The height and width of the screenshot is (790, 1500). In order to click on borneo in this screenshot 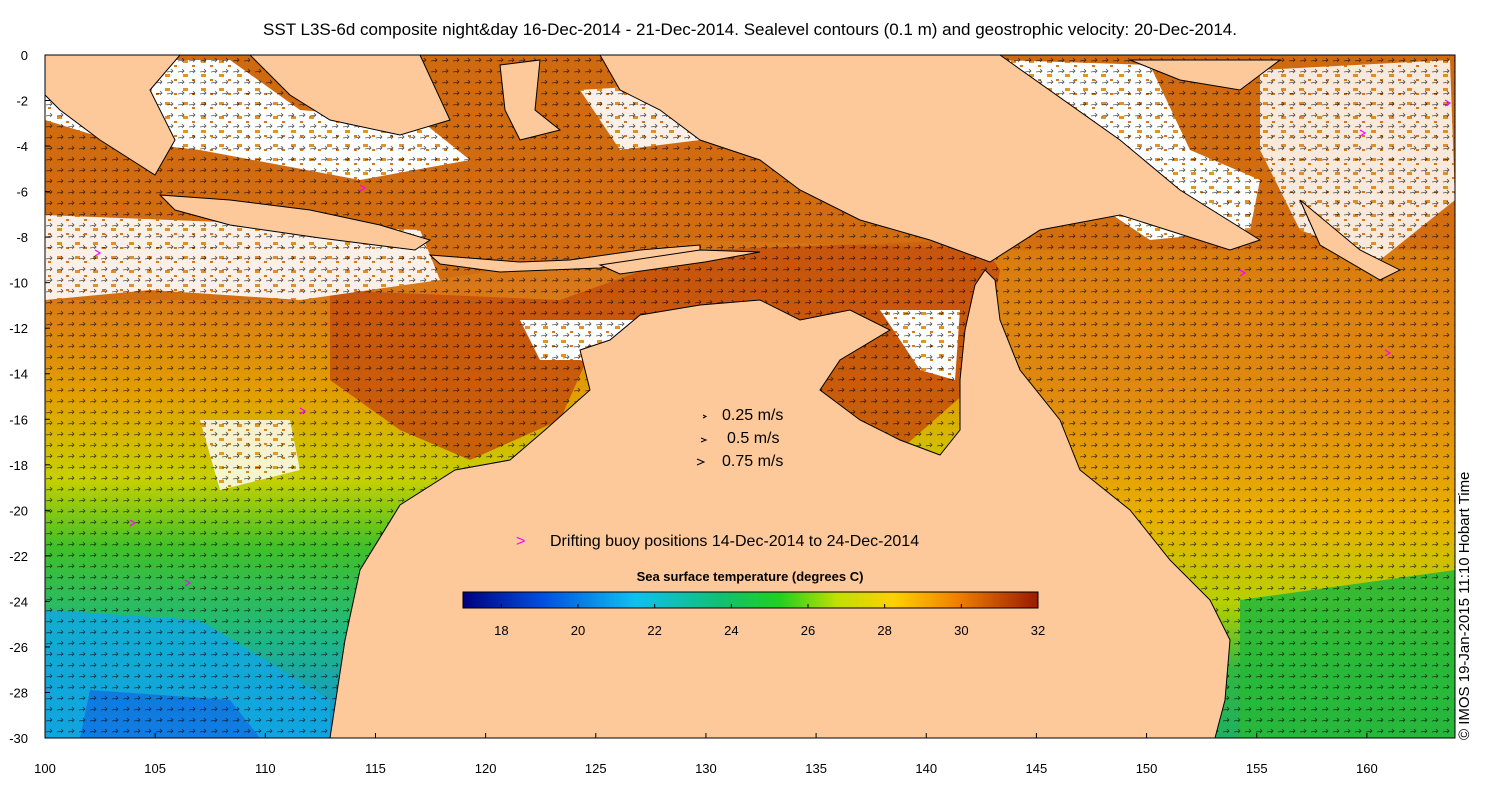, I will do `click(350, 95)`.